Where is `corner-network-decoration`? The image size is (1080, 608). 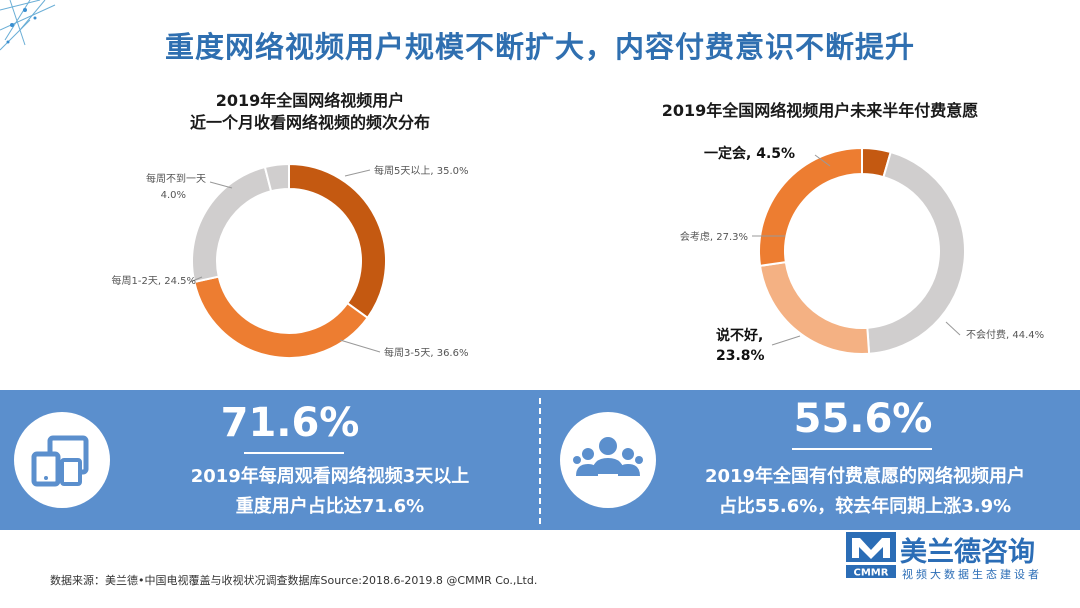 corner-network-decoration is located at coordinates (28, 25).